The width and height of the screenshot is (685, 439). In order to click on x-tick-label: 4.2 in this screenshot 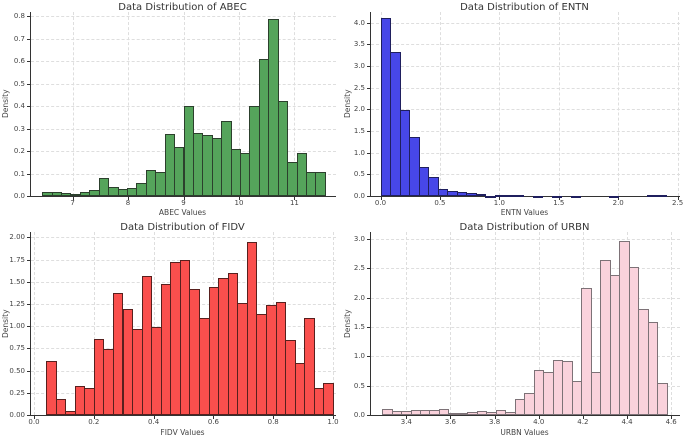, I will do `click(583, 422)`.